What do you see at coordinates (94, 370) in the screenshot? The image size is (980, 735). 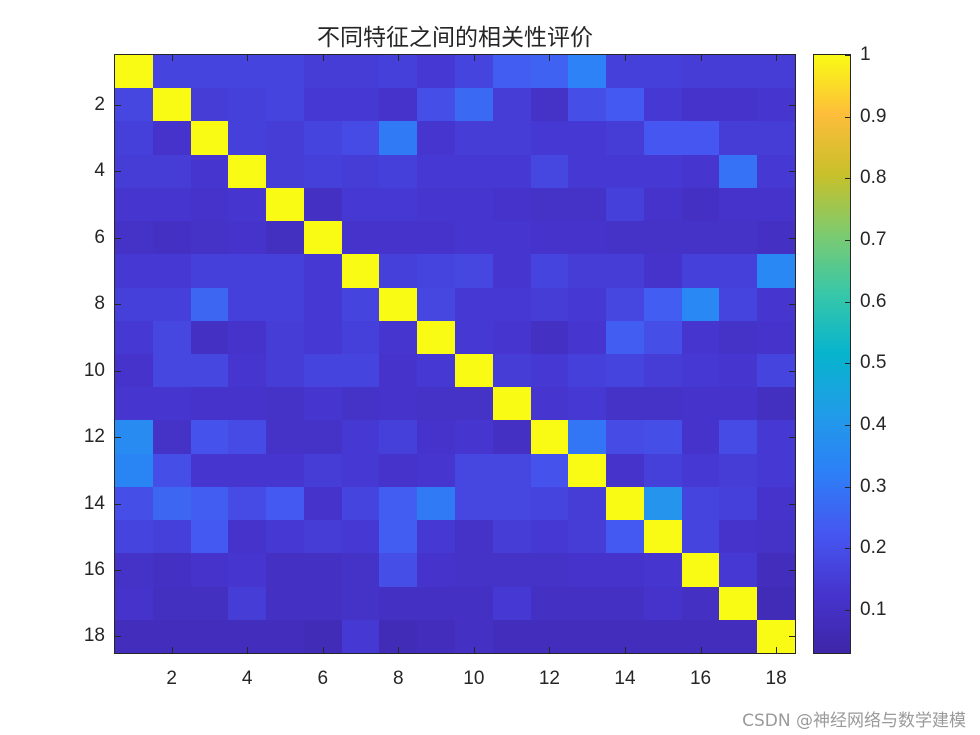 I see `y-tick-label: 10` at bounding box center [94, 370].